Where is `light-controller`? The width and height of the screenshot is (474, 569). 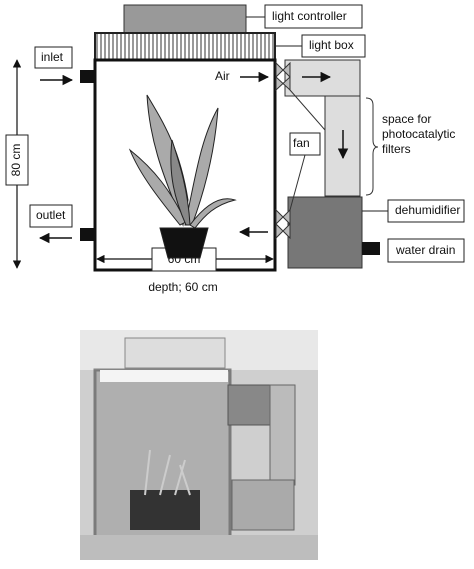 light-controller is located at coordinates (185, 19).